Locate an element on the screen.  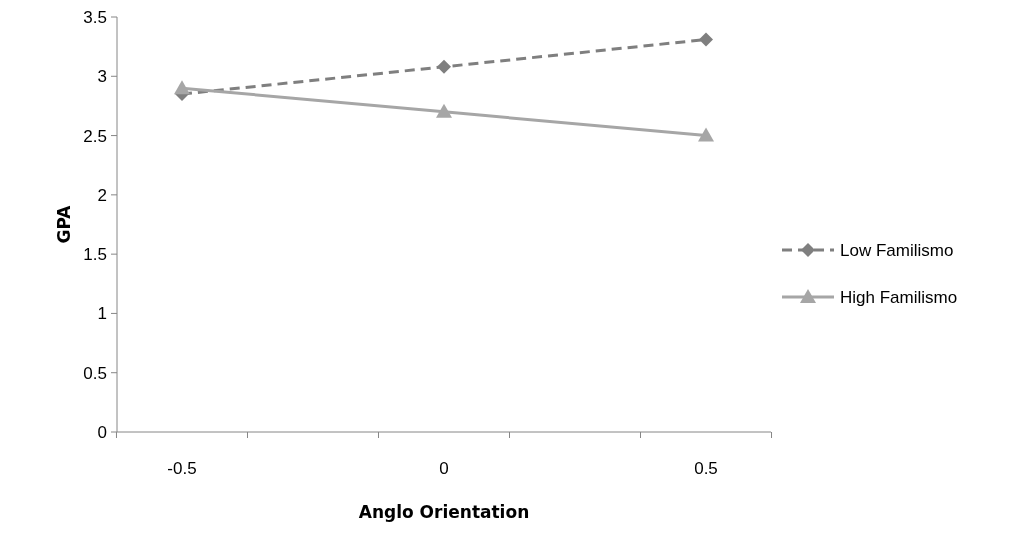
y-tick-label: 3 is located at coordinates (102, 77).